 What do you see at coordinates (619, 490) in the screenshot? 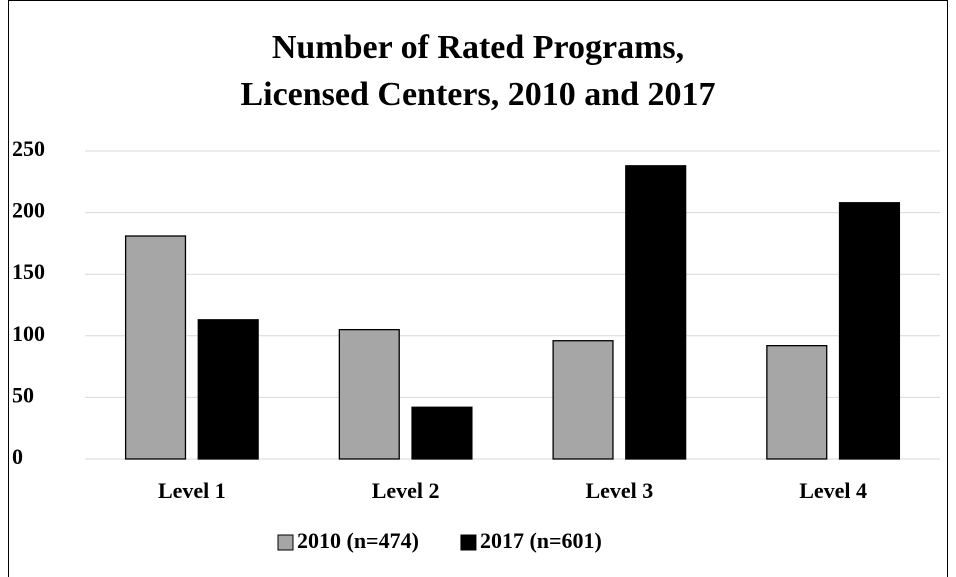
I see `x-tick-label: Level 3` at bounding box center [619, 490].